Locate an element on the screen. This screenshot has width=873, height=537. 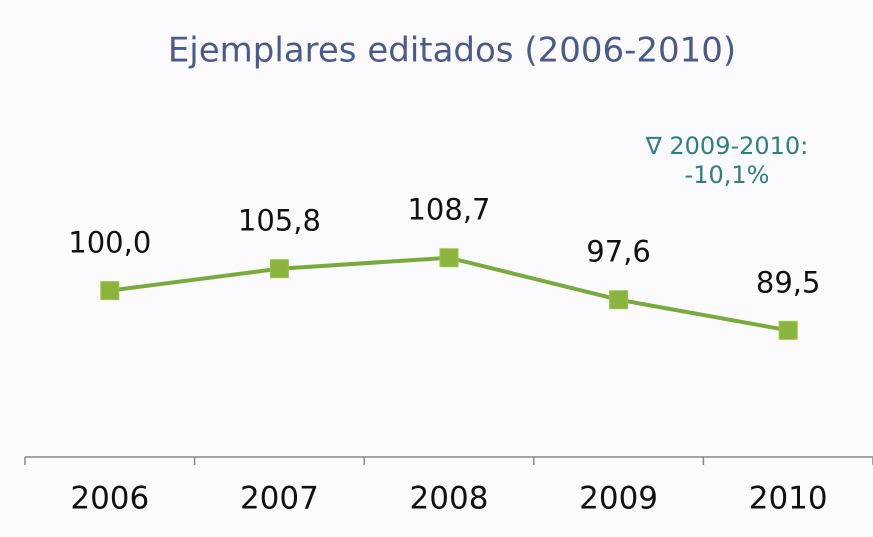
annotation: ∇ 2009-2010: is located at coordinates (727, 146).